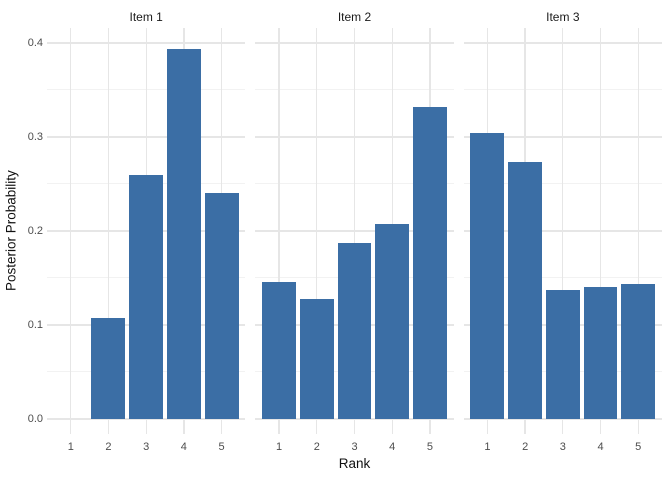  Describe the element at coordinates (146, 17) in the screenshot. I see `facet-strip-label: Item 1` at that location.